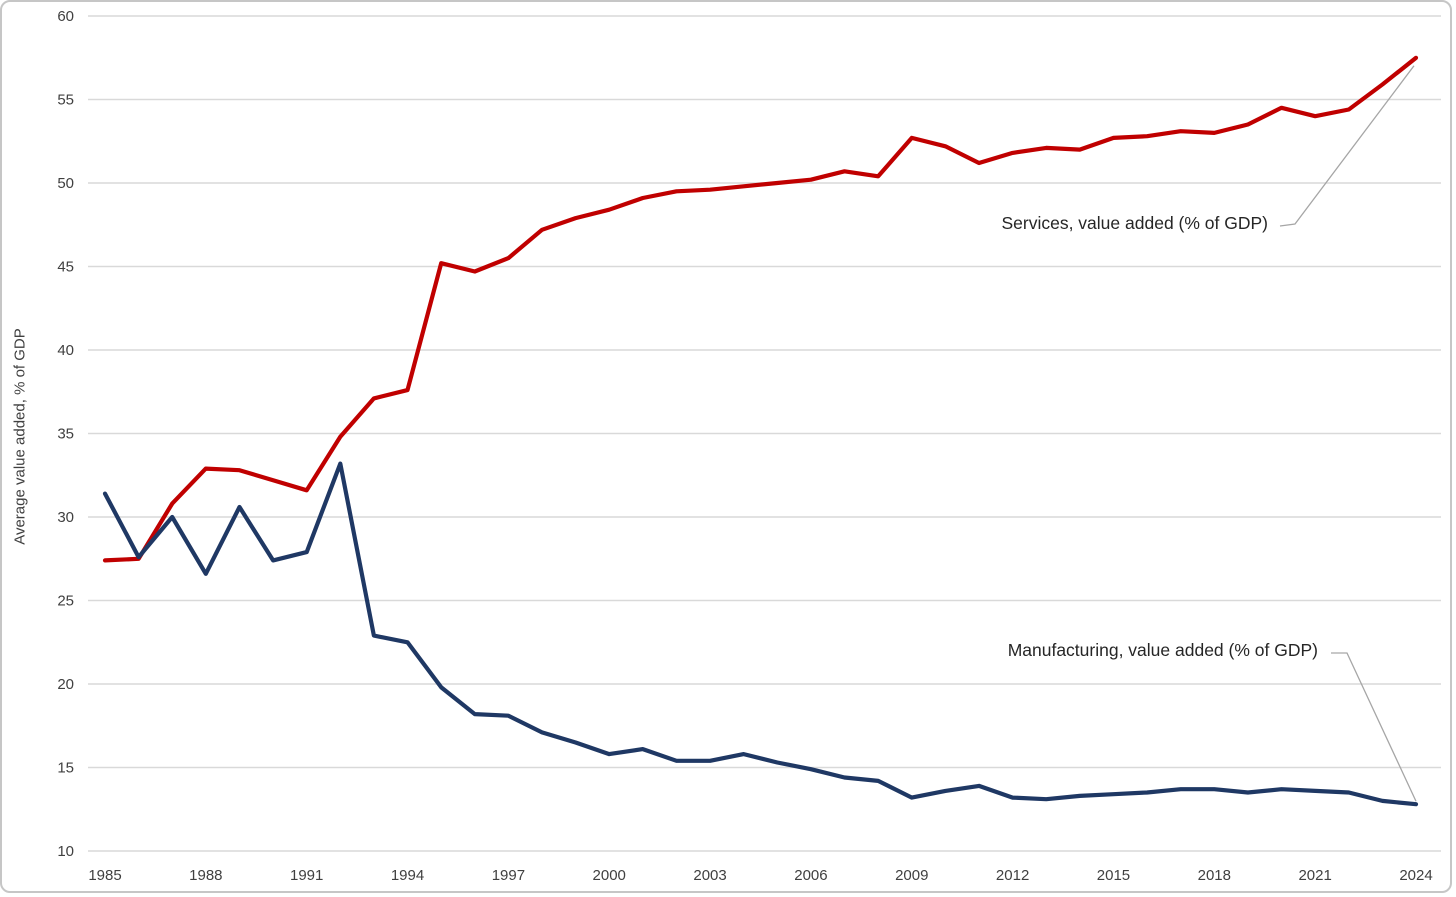 The height and width of the screenshot is (897, 1456). What do you see at coordinates (1134, 223) in the screenshot?
I see `services-series-label: Services, value added (% of GDP)` at bounding box center [1134, 223].